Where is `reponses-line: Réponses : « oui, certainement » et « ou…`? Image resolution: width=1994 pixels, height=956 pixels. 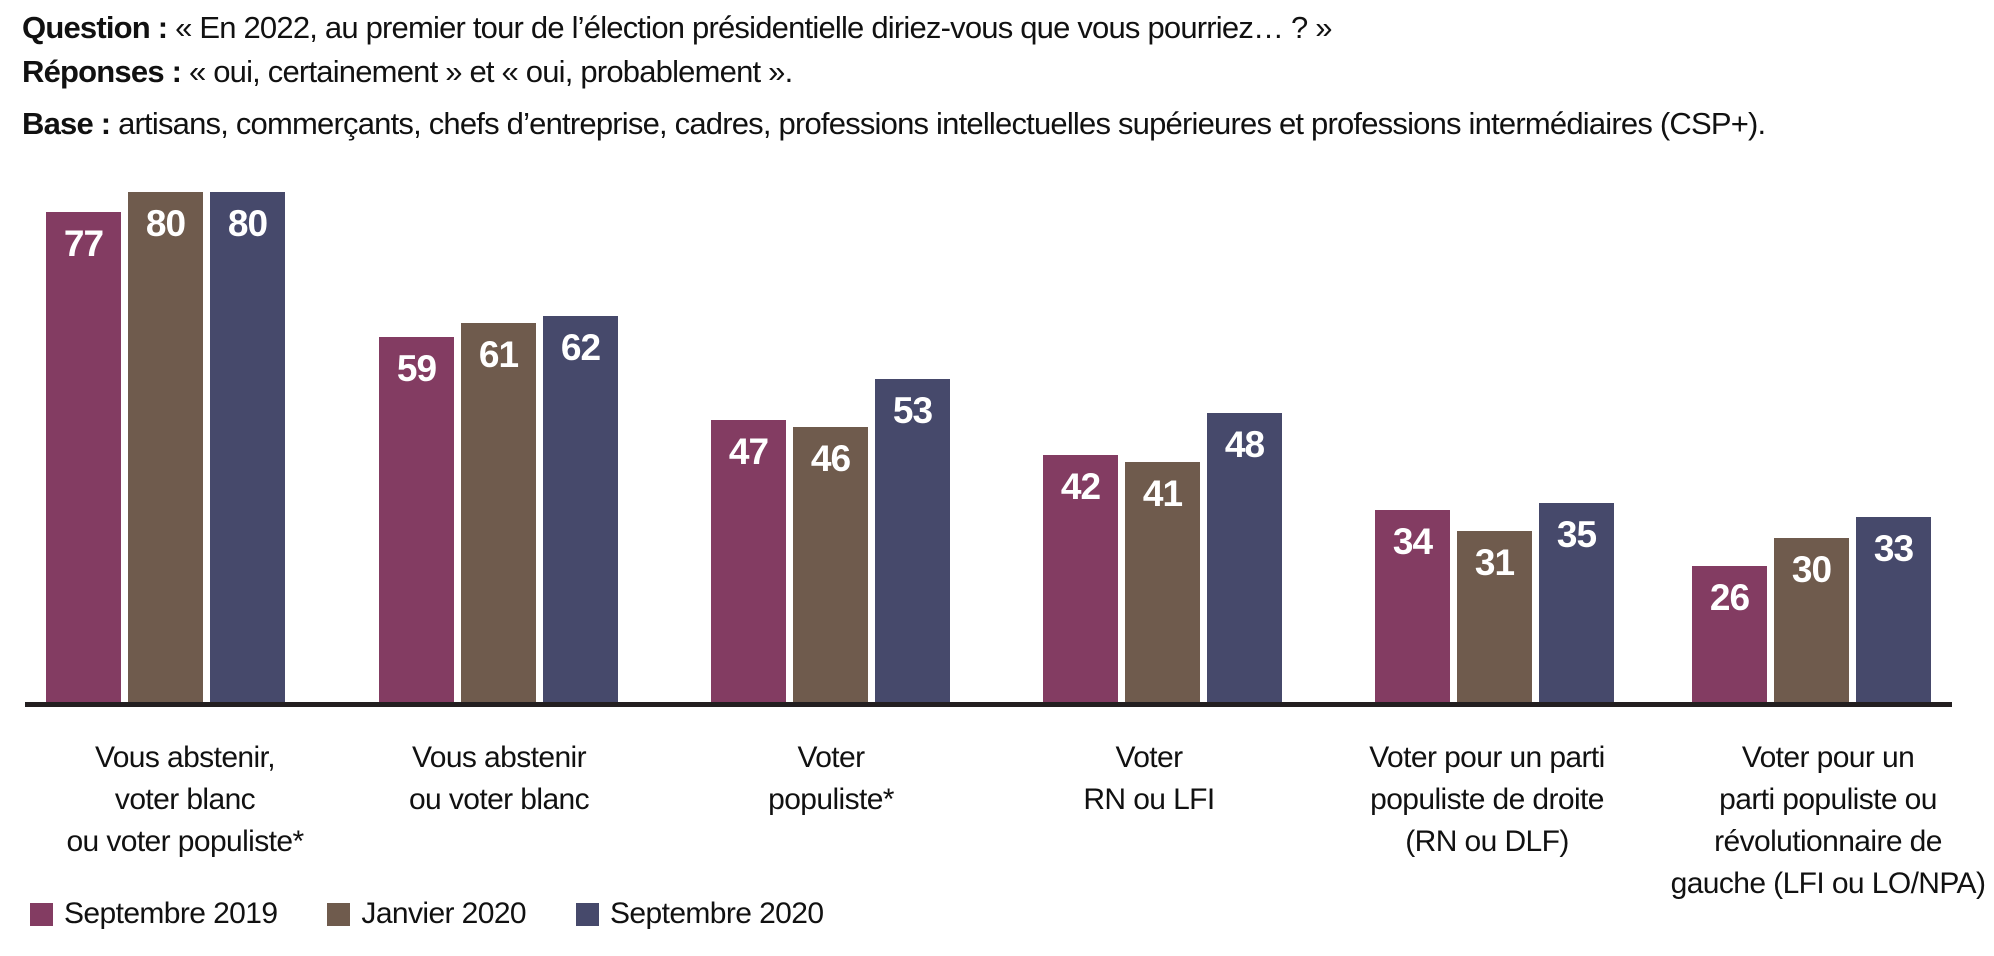
reponses-line: Réponses : « oui, certainement » et « ou… is located at coordinates (893, 72).